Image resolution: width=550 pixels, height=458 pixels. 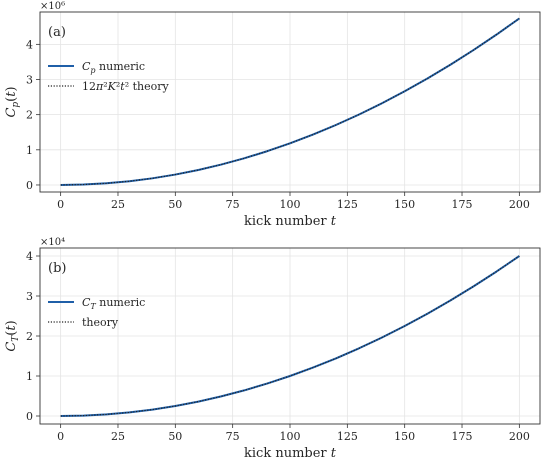 What do you see at coordinates (57, 268) in the screenshot?
I see `panel-label: (b)` at bounding box center [57, 268].